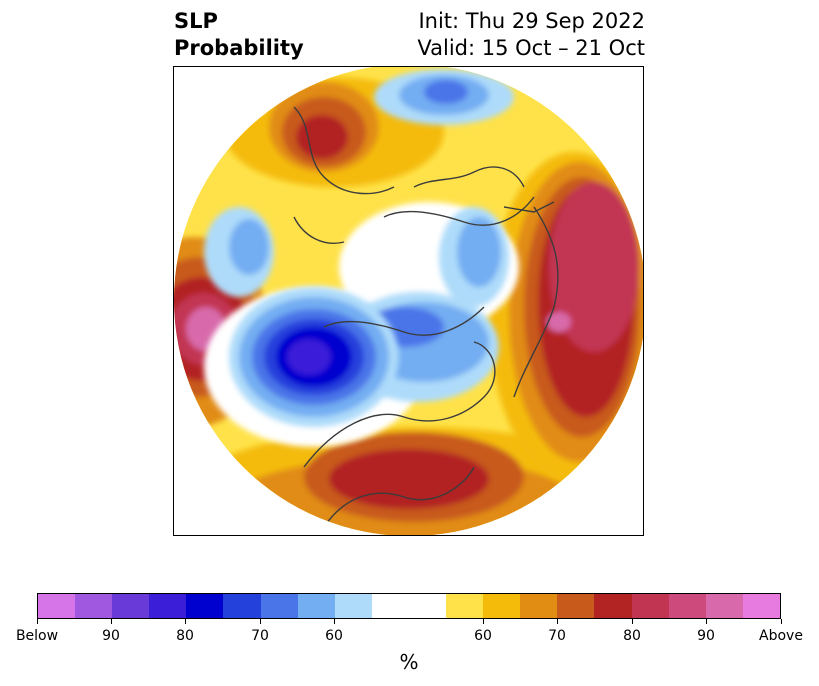 The height and width of the screenshot is (686, 819). What do you see at coordinates (781, 636) in the screenshot?
I see `colorbar-label: Above` at bounding box center [781, 636].